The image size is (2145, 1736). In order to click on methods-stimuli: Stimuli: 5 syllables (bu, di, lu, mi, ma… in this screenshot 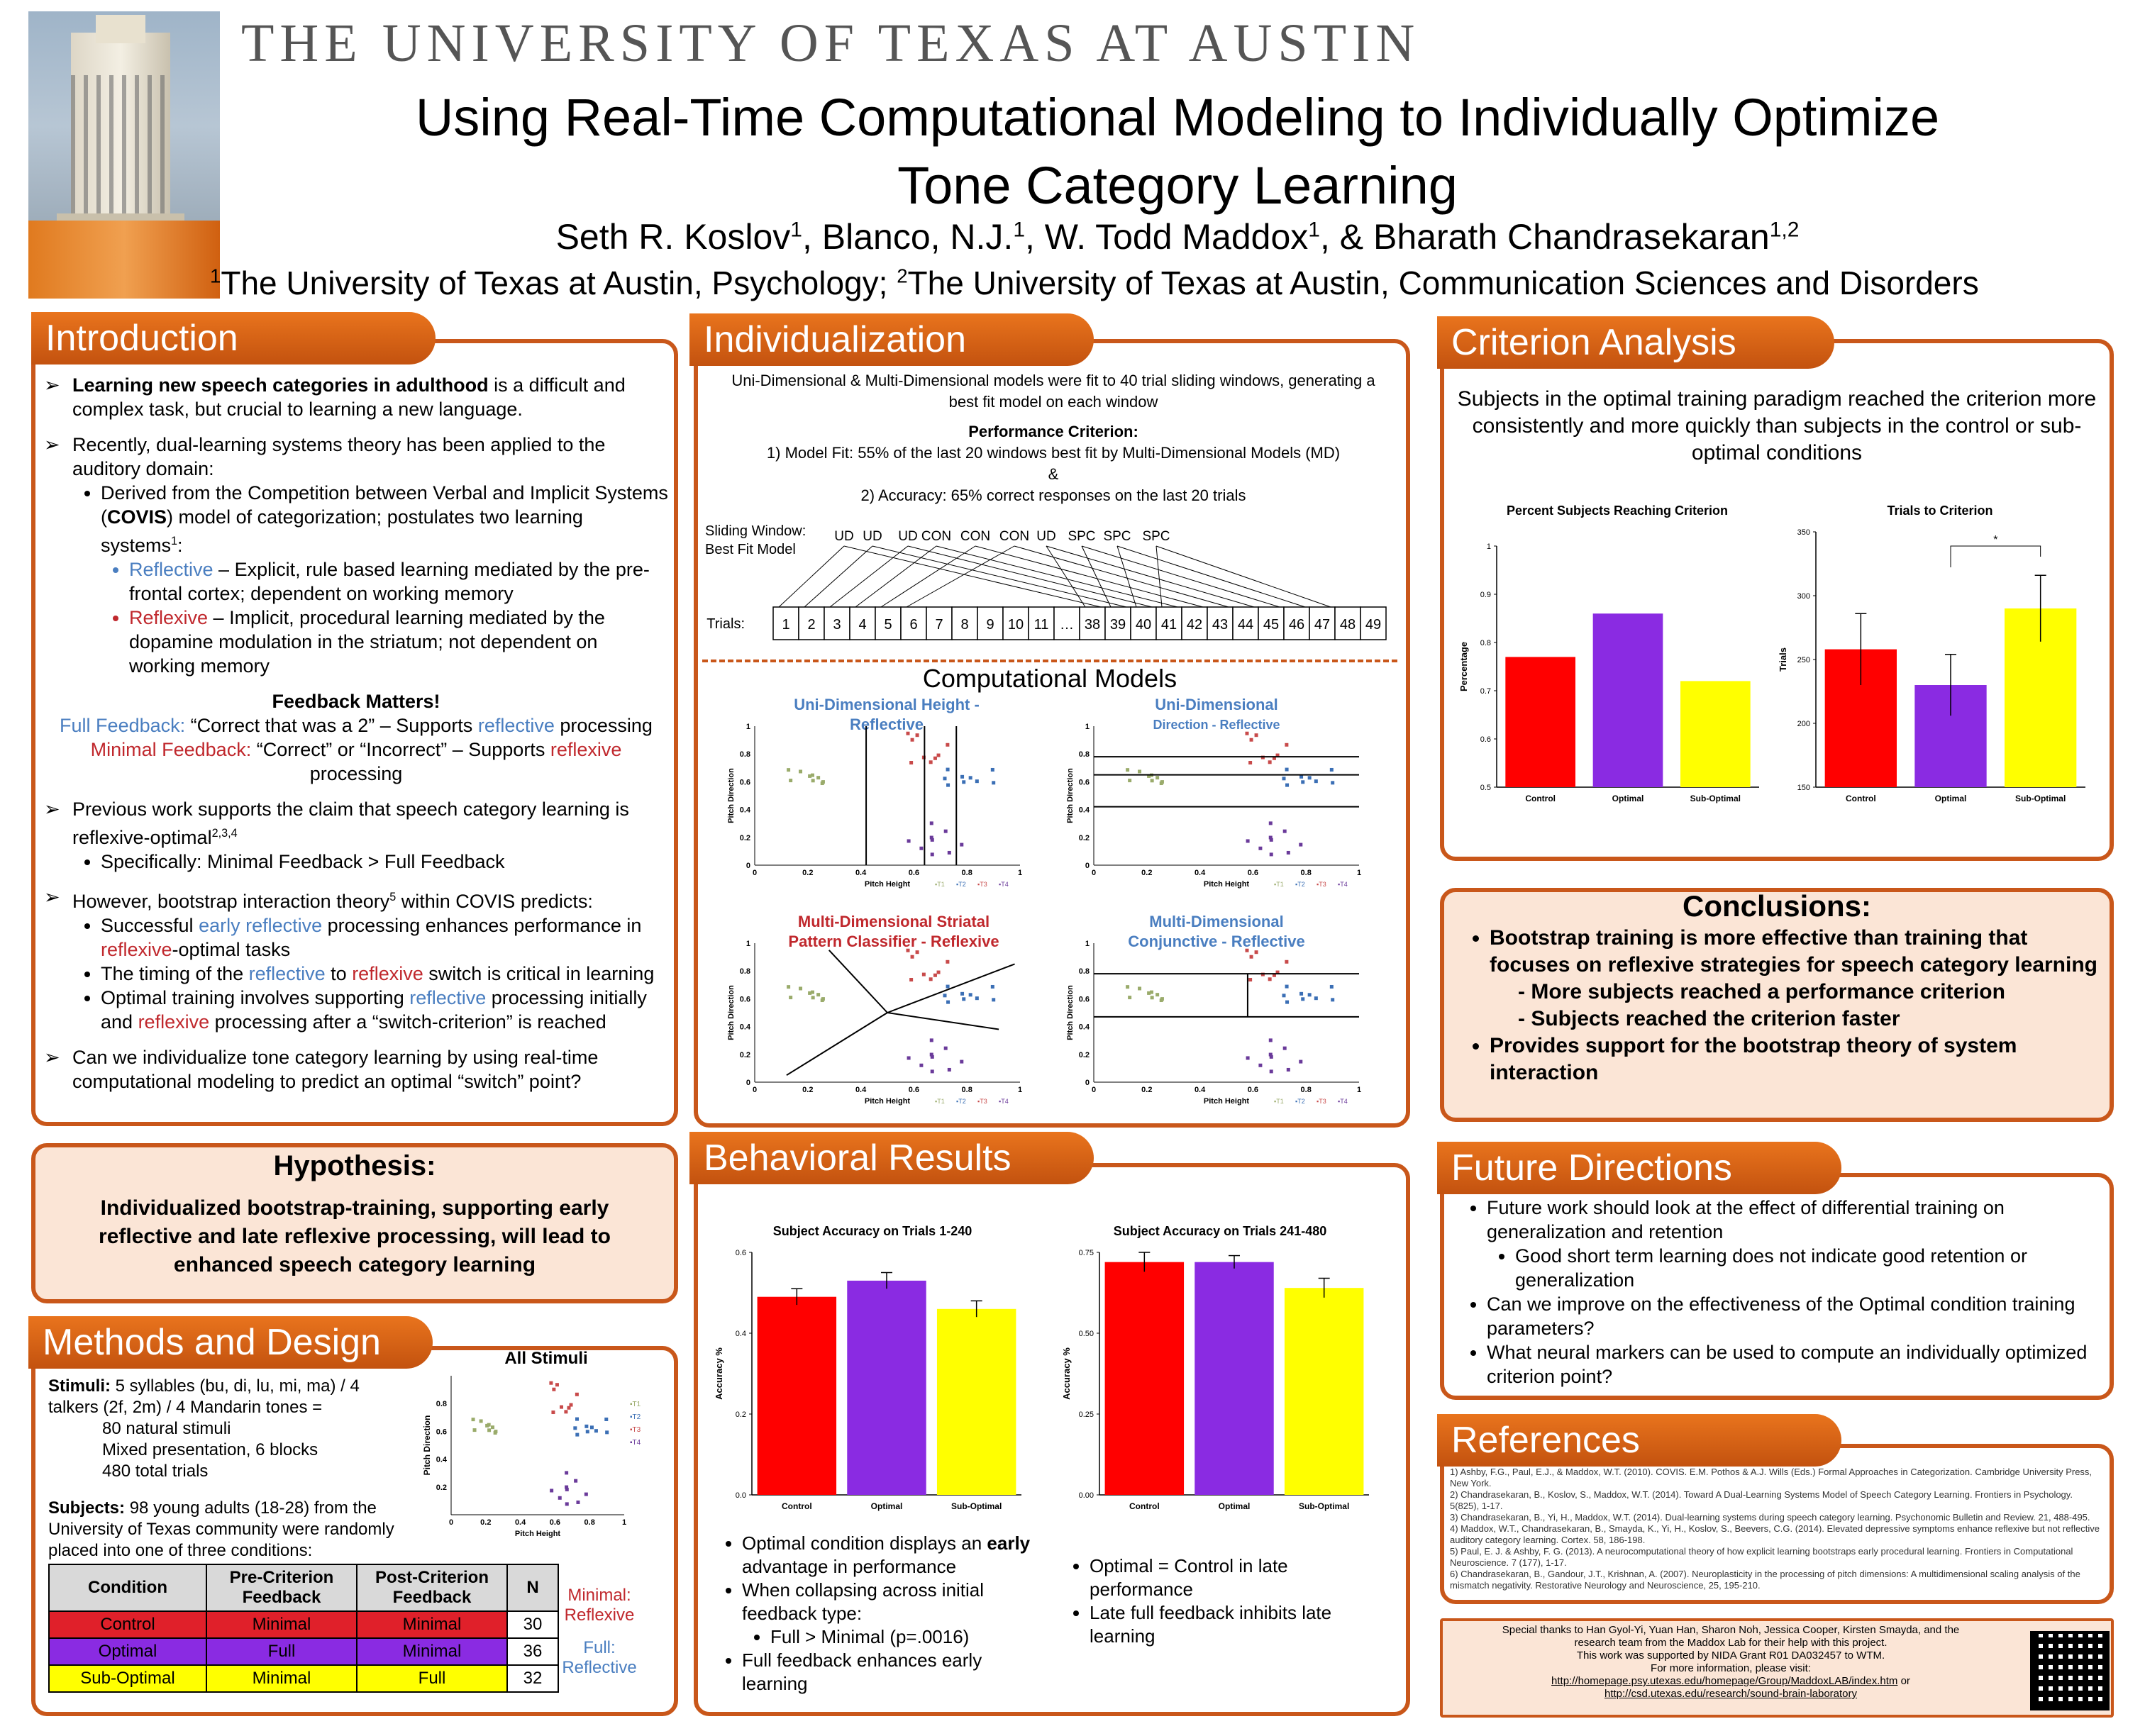, I will do `click(204, 1428)`.